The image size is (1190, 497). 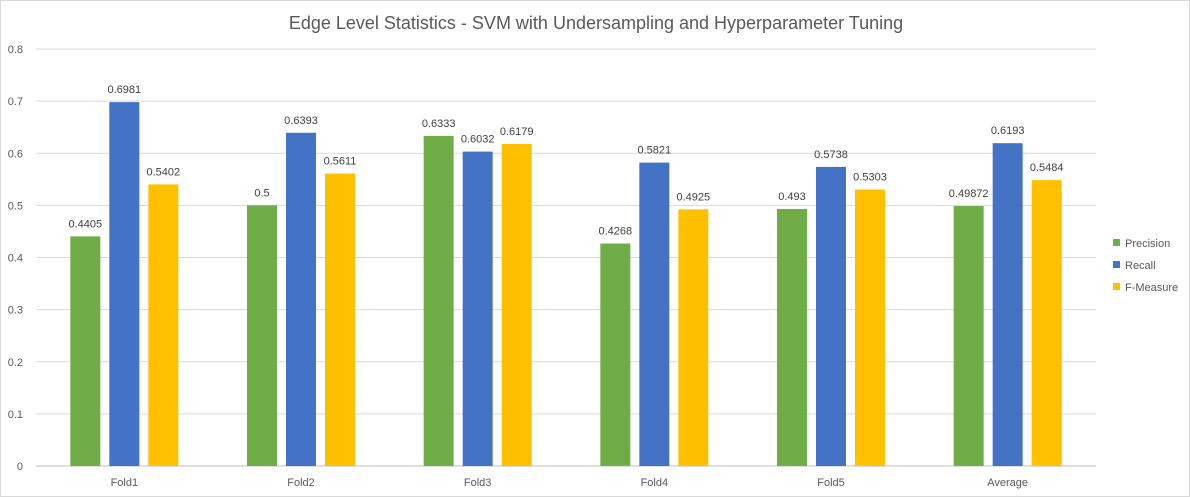 What do you see at coordinates (340, 162) in the screenshot?
I see `data-label: 0.5611` at bounding box center [340, 162].